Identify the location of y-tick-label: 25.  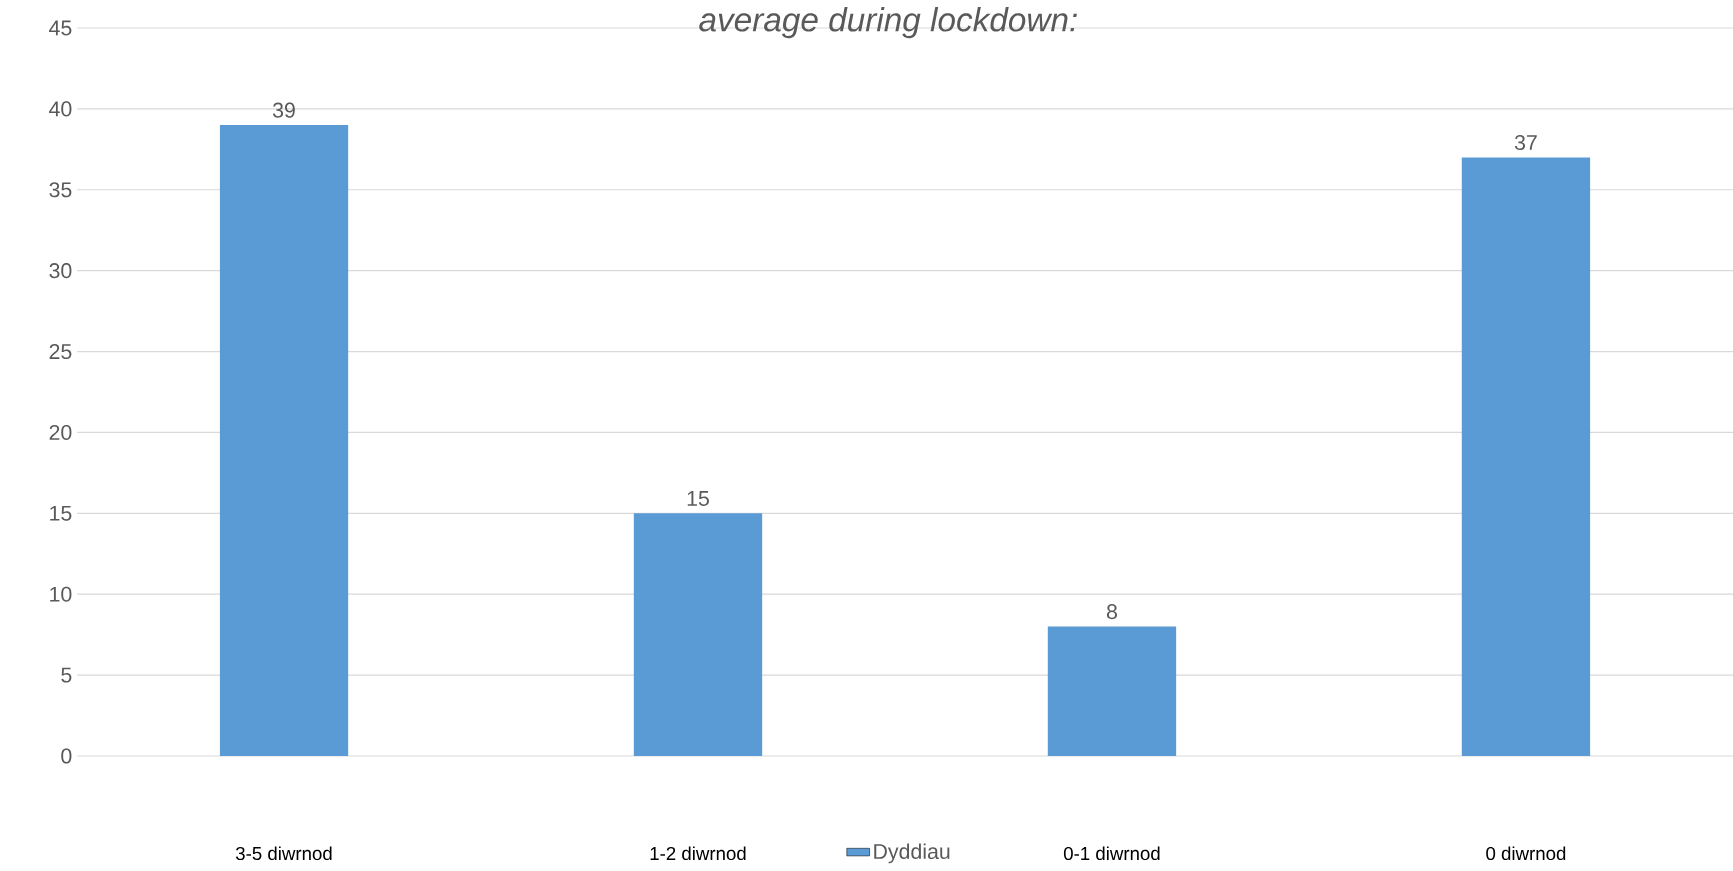
(60, 352).